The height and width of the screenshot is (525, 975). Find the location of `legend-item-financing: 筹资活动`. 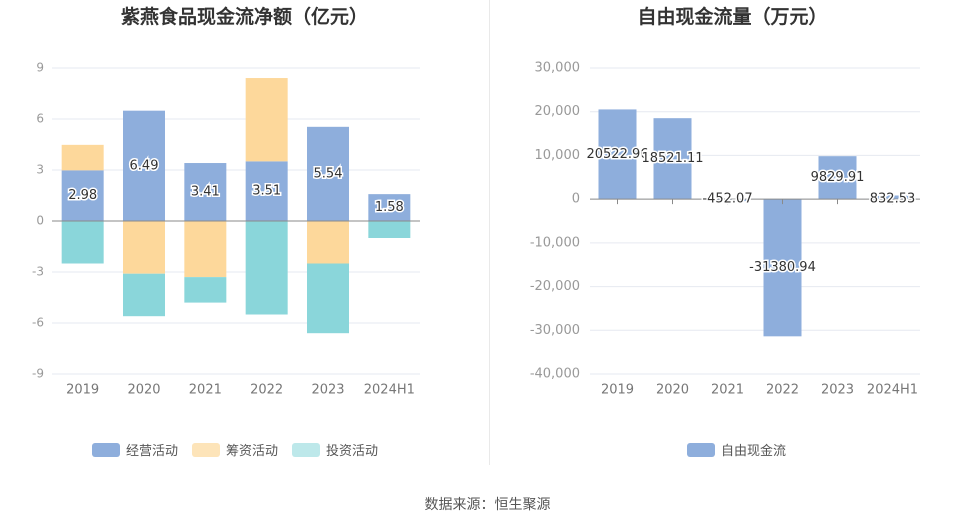

legend-item-financing: 筹资活动 is located at coordinates (235, 449).